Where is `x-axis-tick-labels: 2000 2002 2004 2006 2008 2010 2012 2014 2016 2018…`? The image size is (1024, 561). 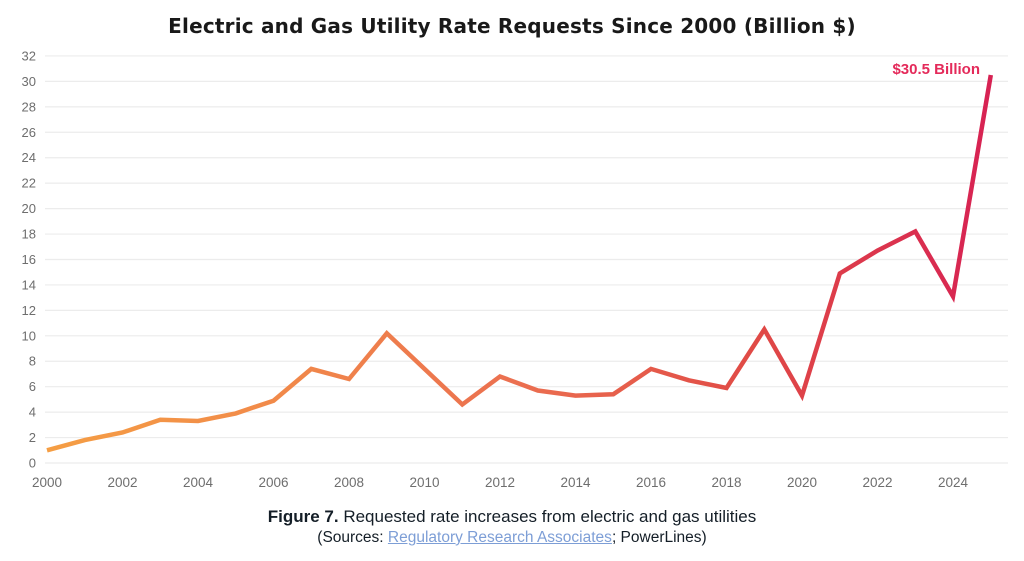
x-axis-tick-labels: 2000 2002 2004 2006 2008 2010 2012 2014 2016 2018… is located at coordinates (500, 482).